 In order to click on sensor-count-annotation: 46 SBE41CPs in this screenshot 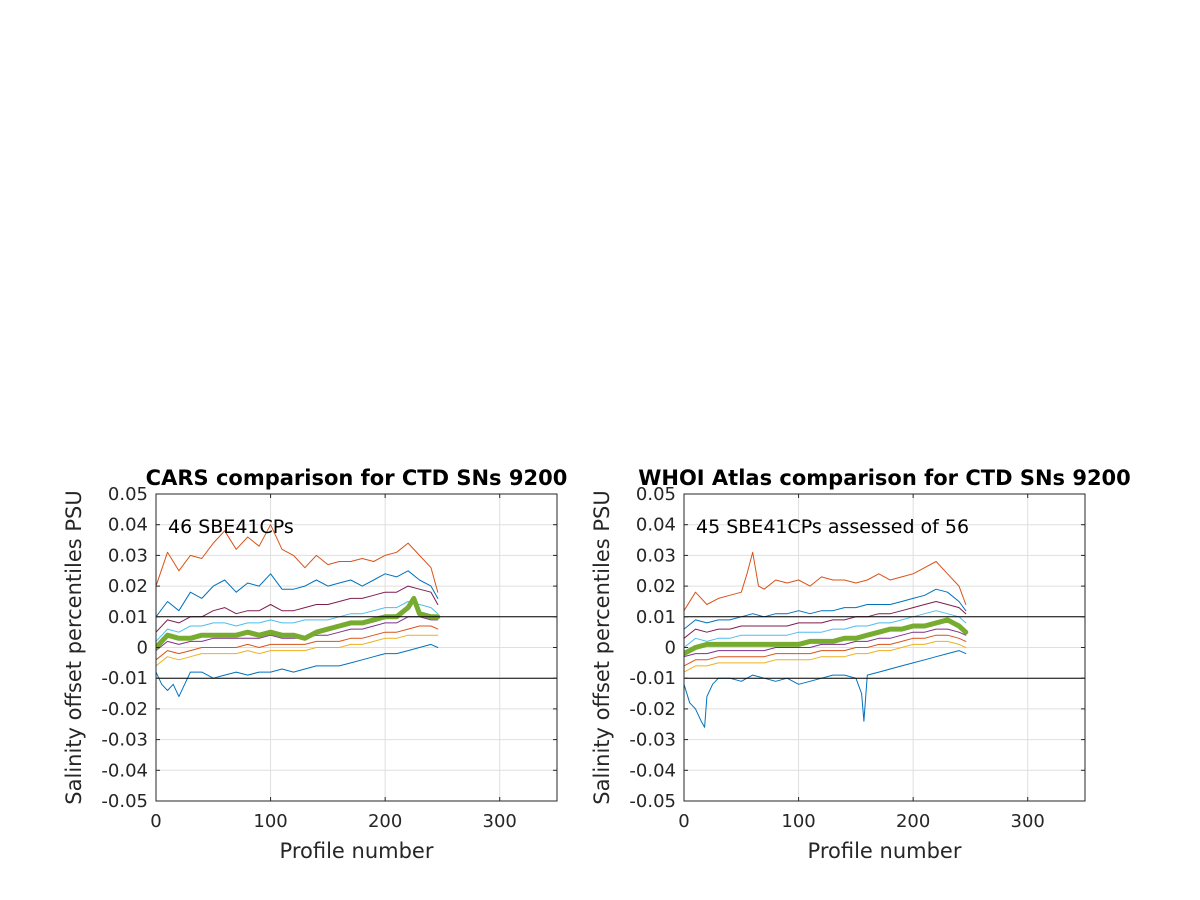, I will do `click(231, 527)`.